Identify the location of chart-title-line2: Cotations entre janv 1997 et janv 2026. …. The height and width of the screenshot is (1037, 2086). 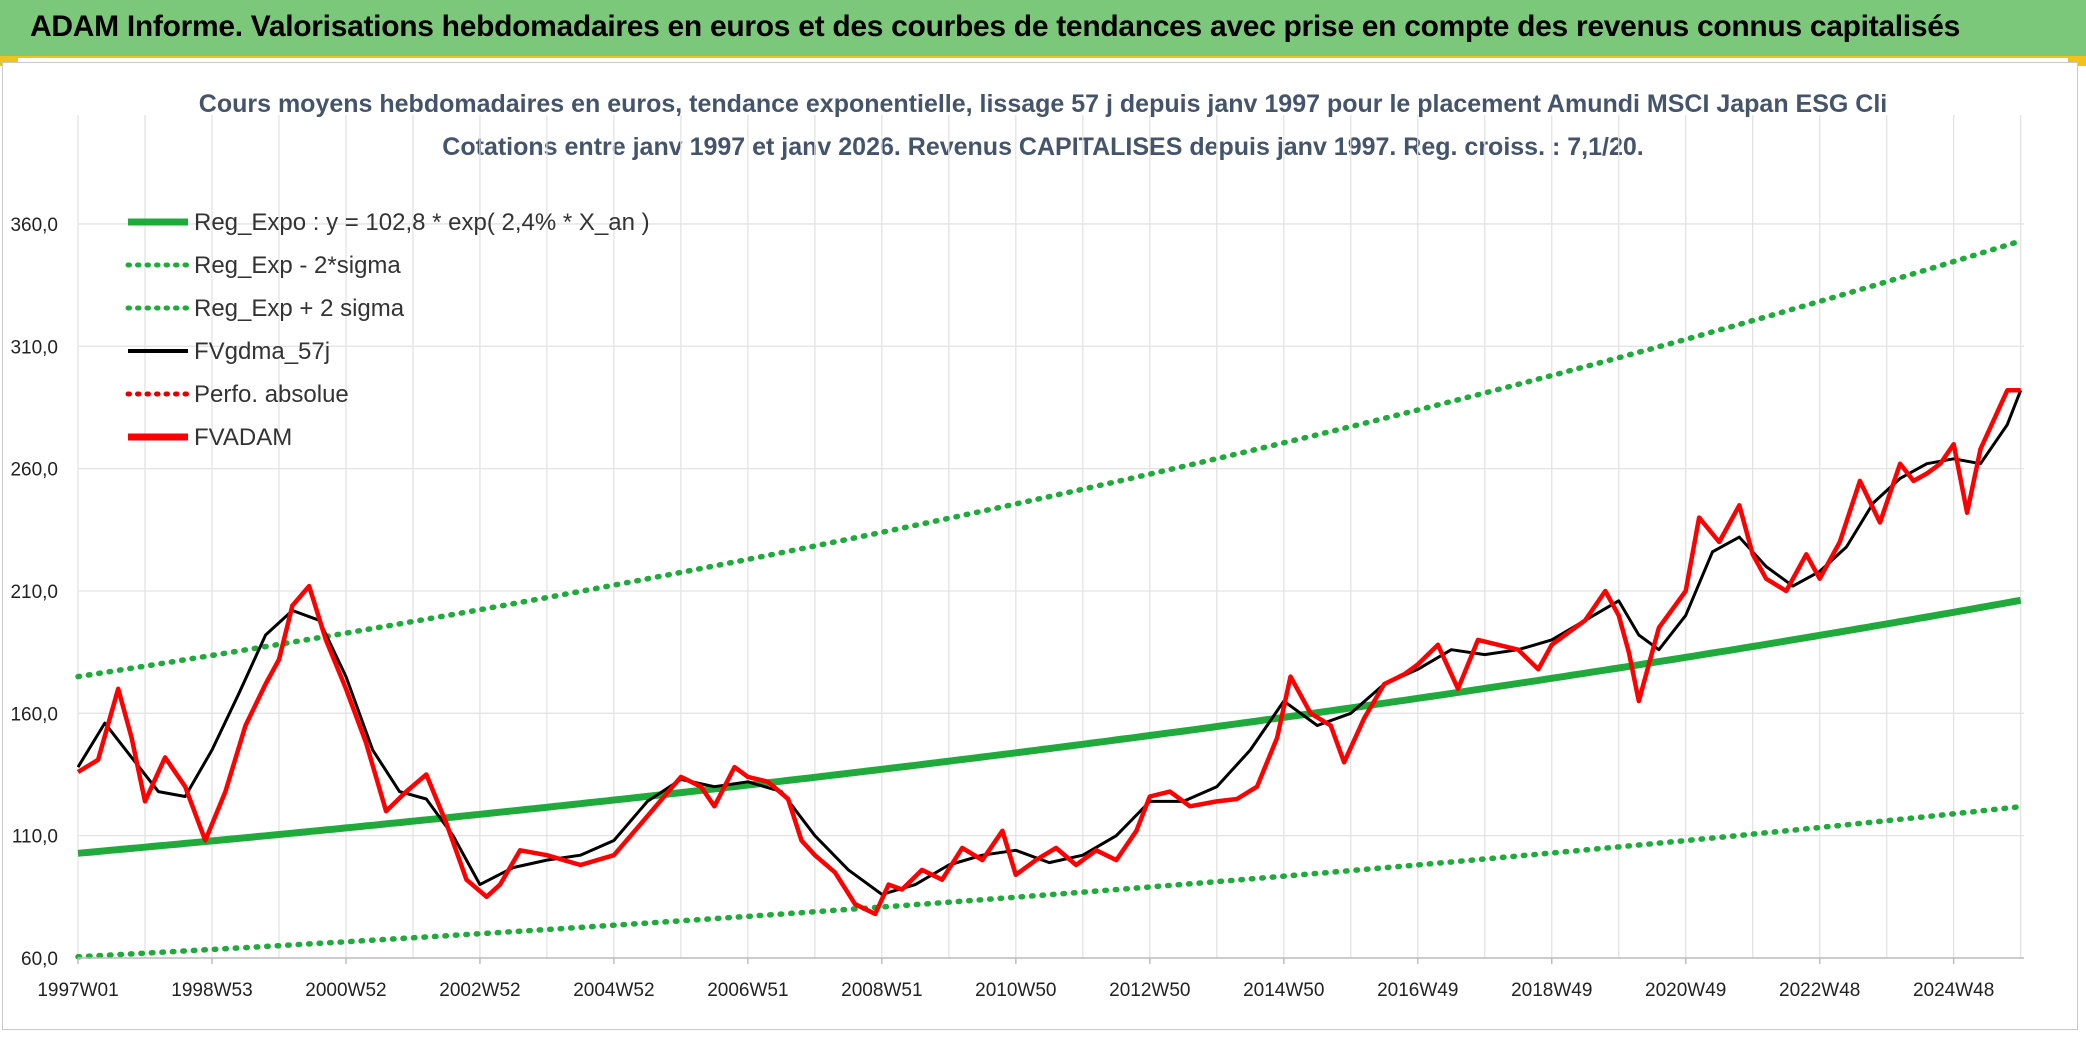
(1042, 147).